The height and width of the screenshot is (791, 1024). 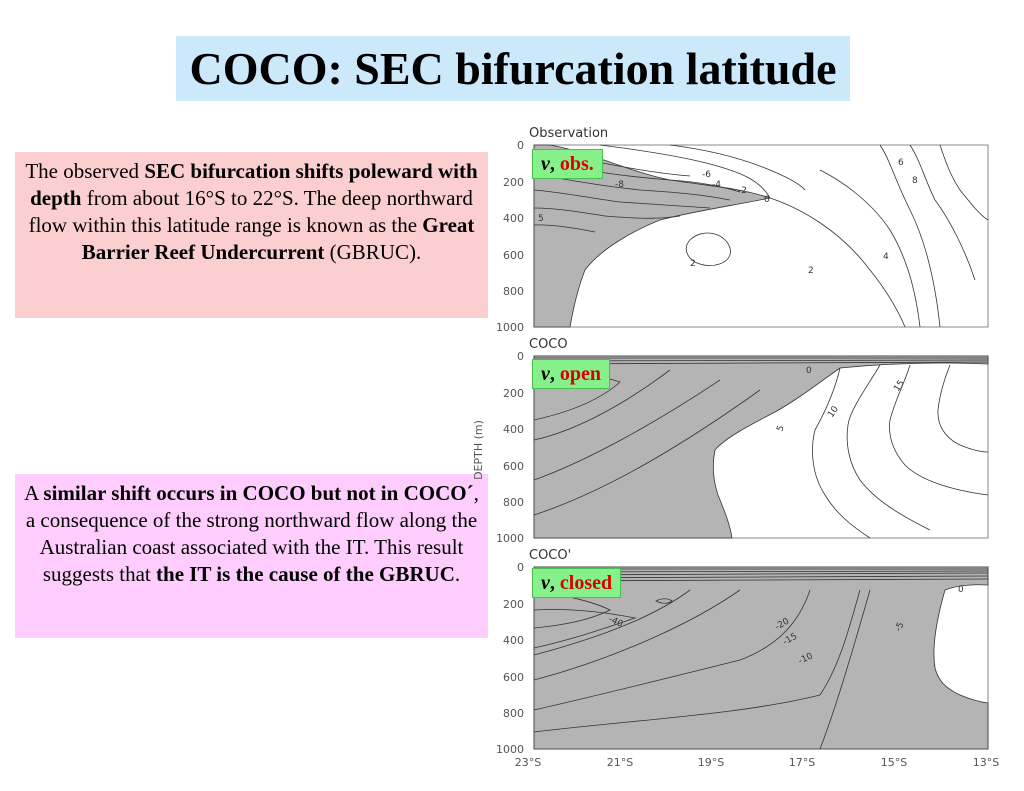 What do you see at coordinates (742, 230) in the screenshot?
I see `panel-observation: Observation -8 -6 -4 -` at bounding box center [742, 230].